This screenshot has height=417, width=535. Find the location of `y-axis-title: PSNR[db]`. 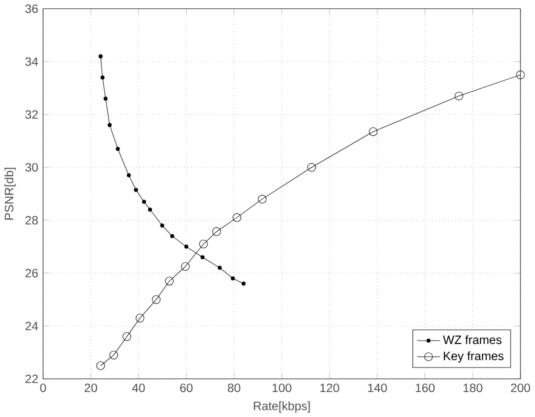

y-axis-title: PSNR[db] is located at coordinates (10, 194).